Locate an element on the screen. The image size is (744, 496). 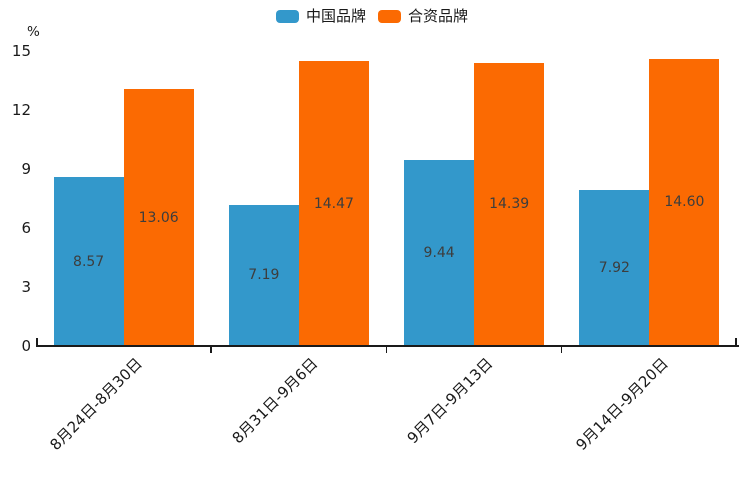
bar-value-label: 8.57 is located at coordinates (89, 261).